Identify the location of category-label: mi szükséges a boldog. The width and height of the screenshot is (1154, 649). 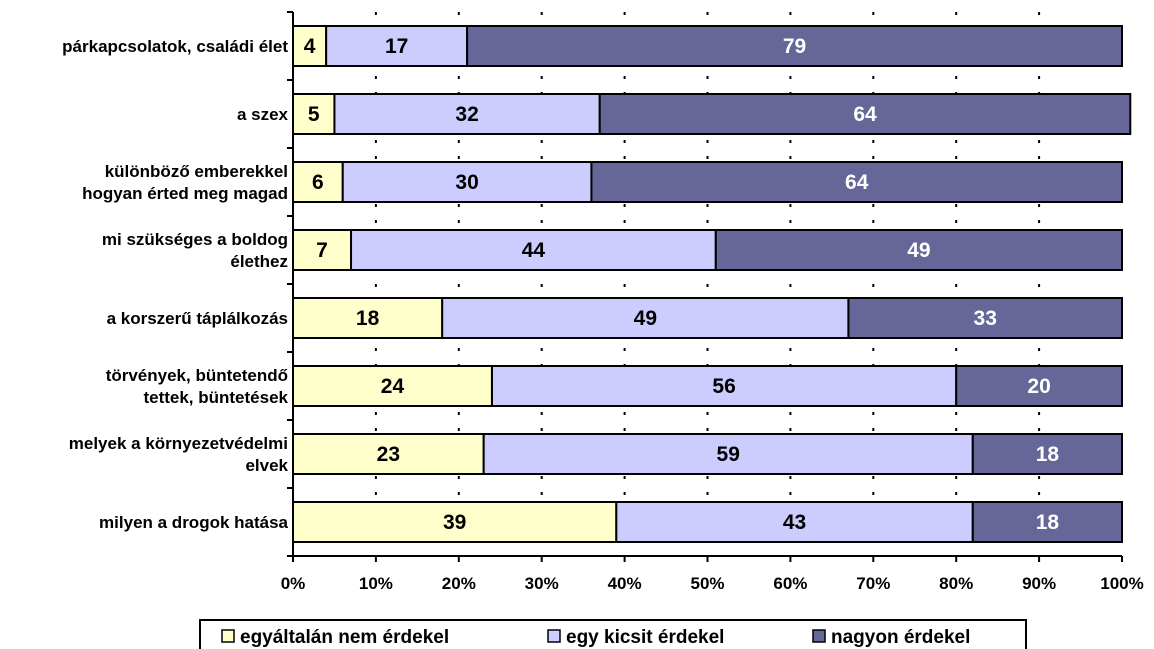
(195, 239).